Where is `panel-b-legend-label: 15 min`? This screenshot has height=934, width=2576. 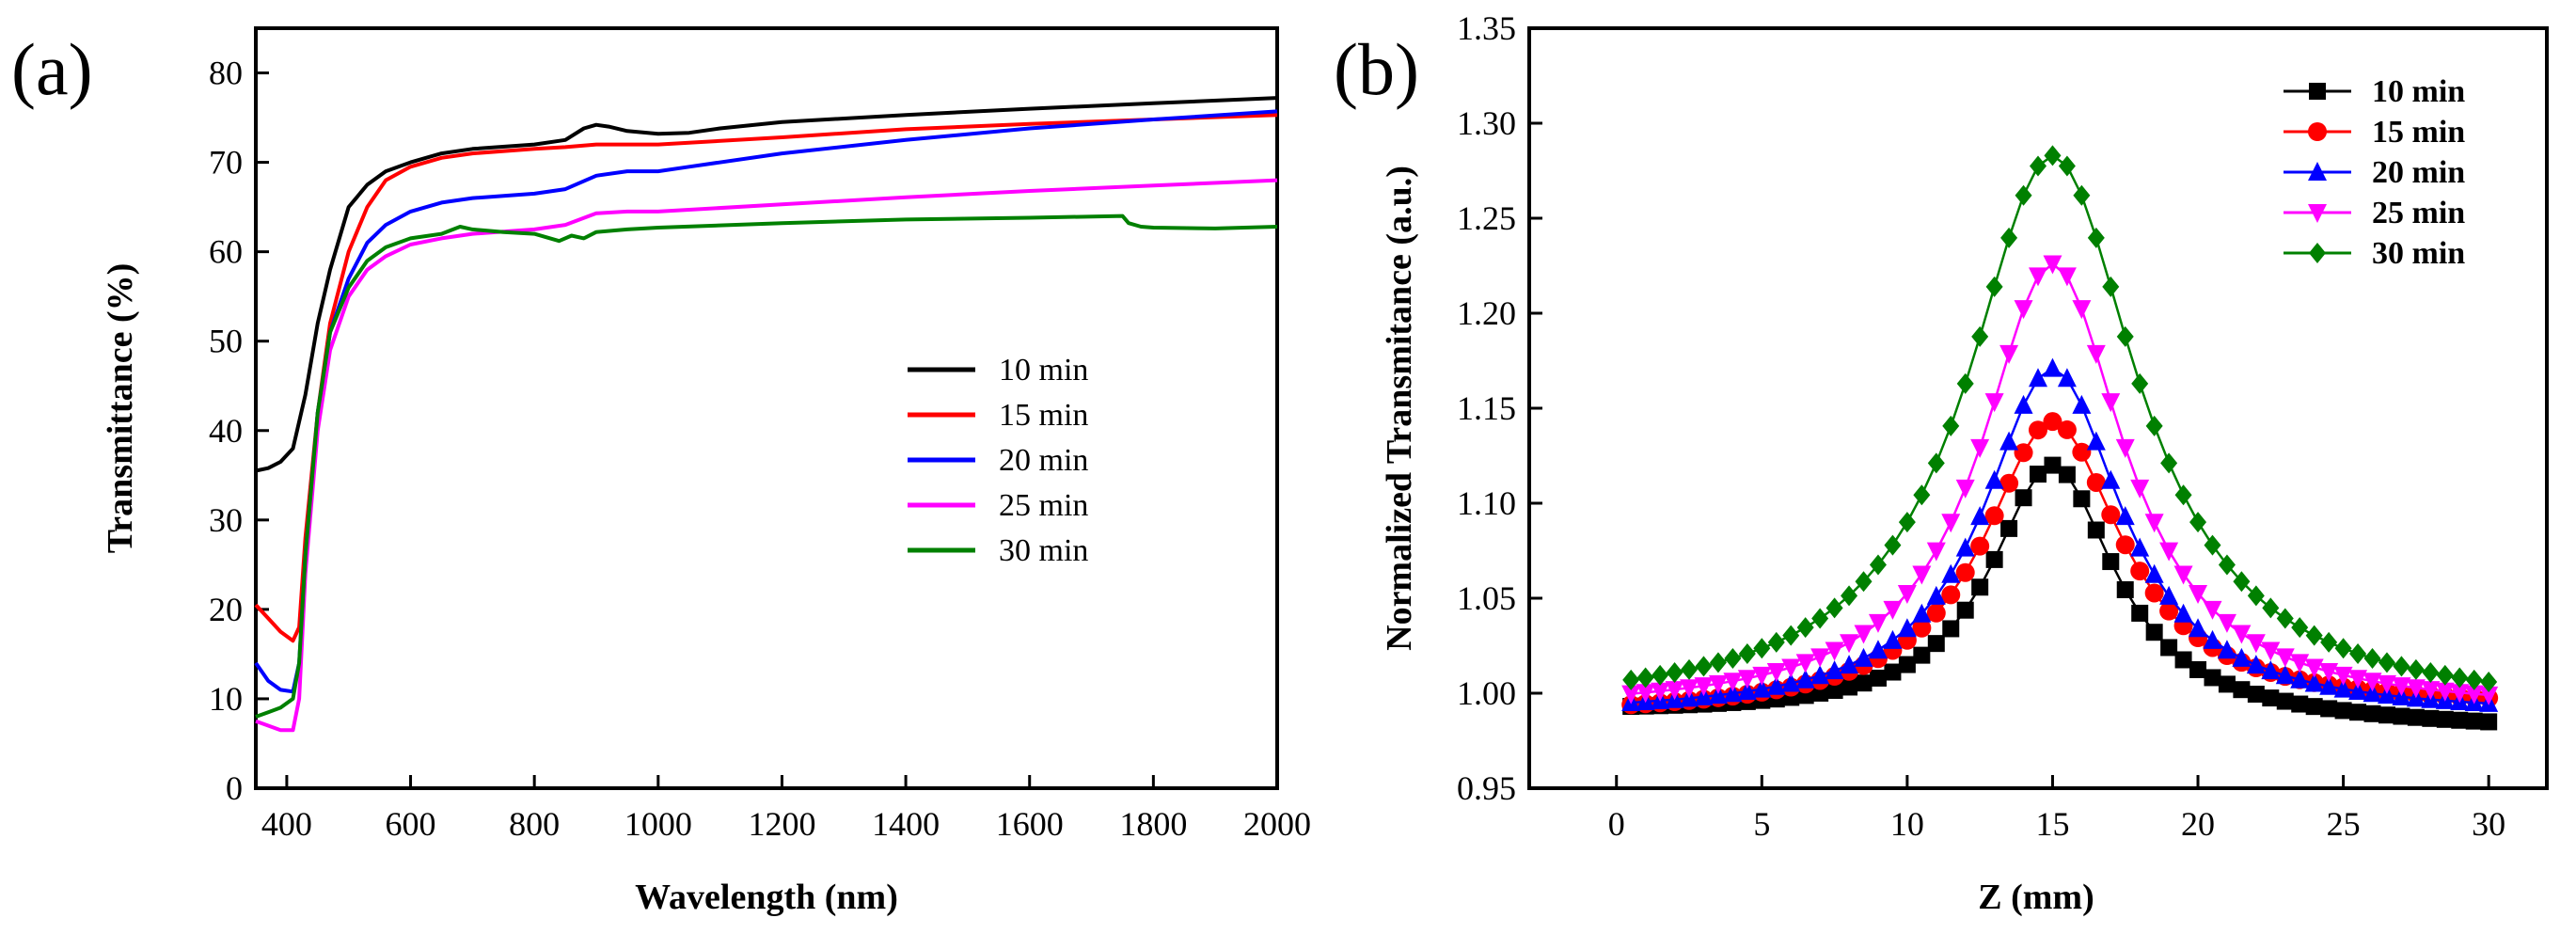 panel-b-legend-label: 15 min is located at coordinates (2418, 132).